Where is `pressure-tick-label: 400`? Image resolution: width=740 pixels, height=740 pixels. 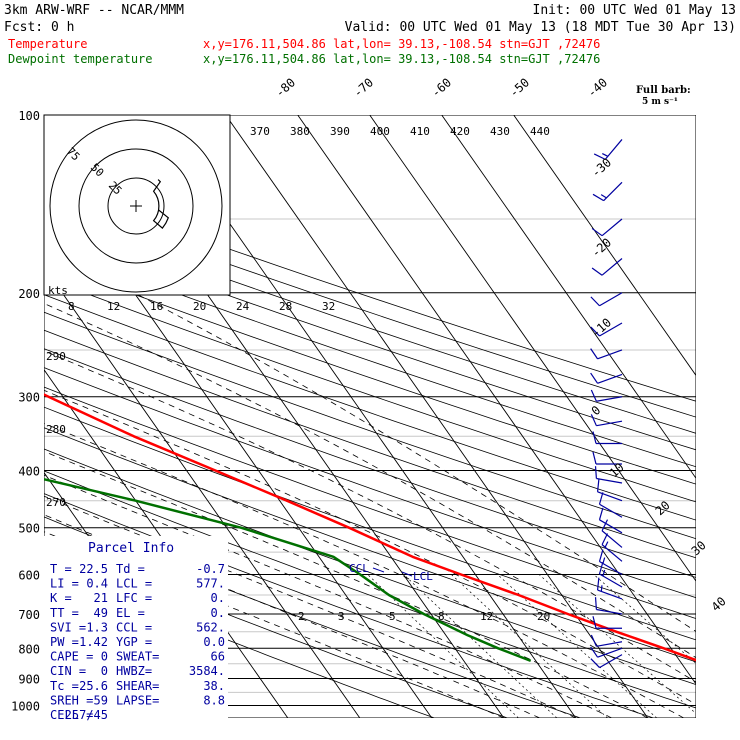
pressure-tick-label: 400 is located at coordinates (29, 472).